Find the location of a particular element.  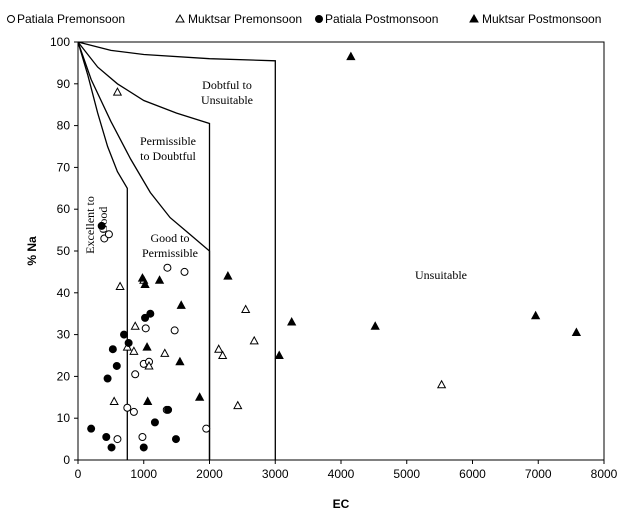

y-tick-label: 50 is located at coordinates (64, 251).